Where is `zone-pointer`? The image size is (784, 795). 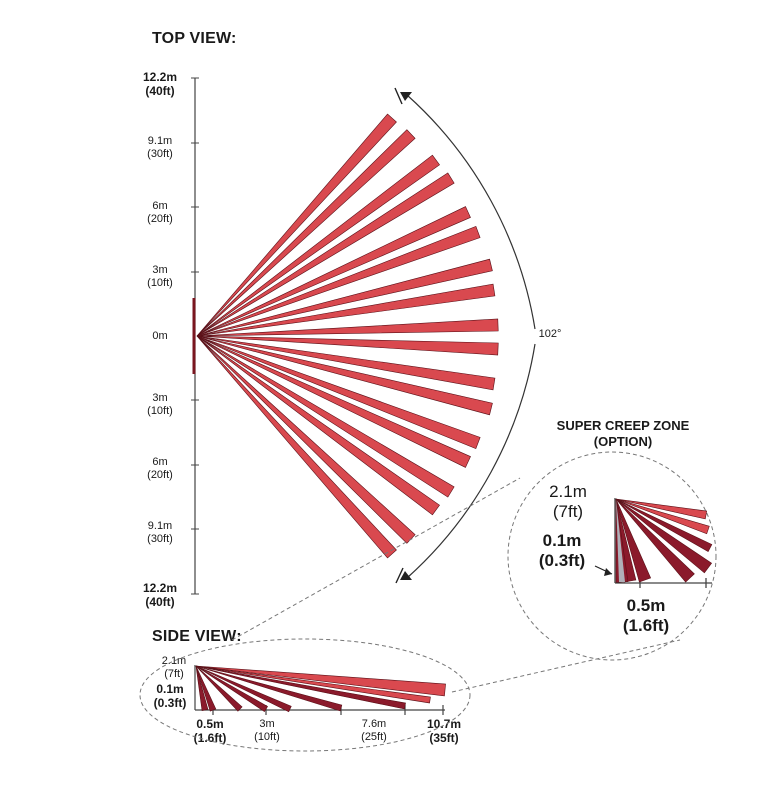
zone-pointer is located at coordinates (603, 570).